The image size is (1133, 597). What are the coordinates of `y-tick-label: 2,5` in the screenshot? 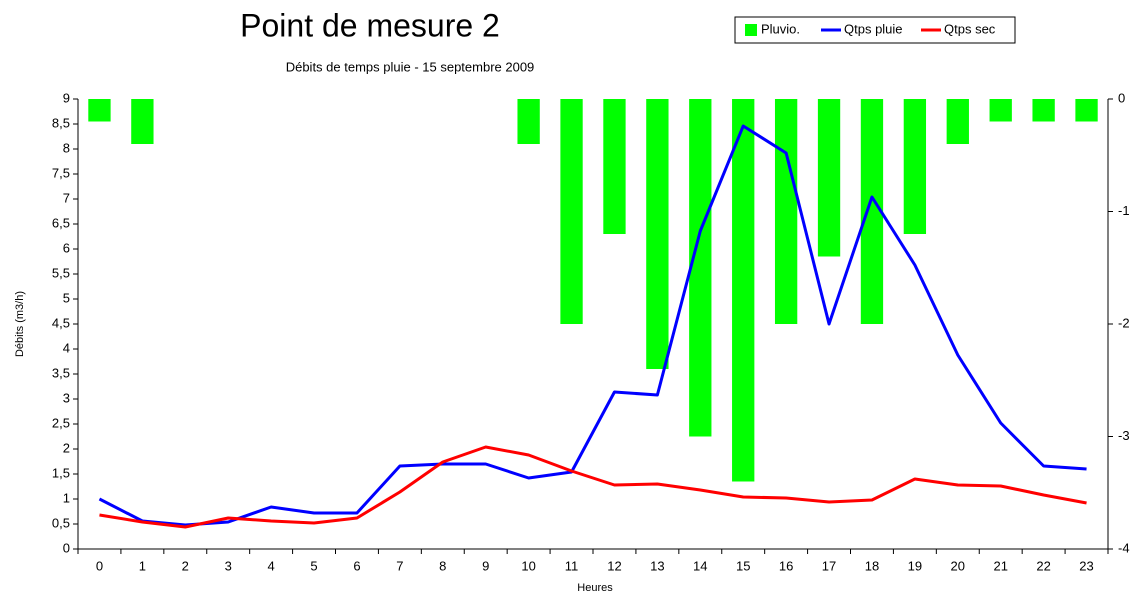 It's located at (61, 422).